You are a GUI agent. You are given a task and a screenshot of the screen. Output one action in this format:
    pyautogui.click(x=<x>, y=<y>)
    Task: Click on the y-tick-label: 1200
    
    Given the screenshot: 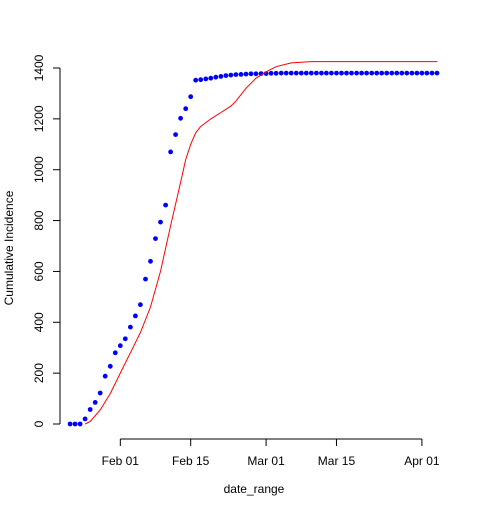 What is the action you would take?
    pyautogui.click(x=39, y=118)
    